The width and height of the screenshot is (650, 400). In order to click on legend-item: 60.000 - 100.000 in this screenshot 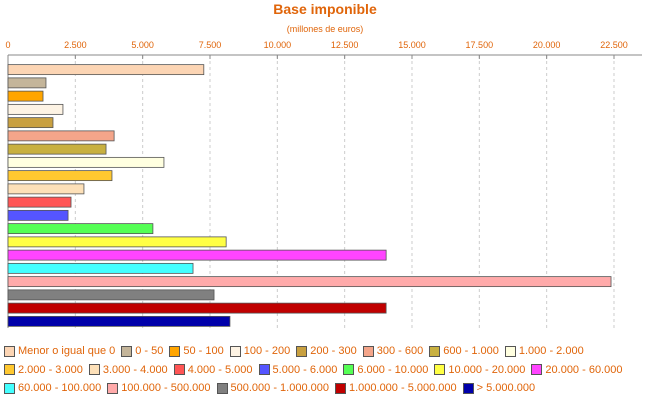, I will do `click(52, 388)`.